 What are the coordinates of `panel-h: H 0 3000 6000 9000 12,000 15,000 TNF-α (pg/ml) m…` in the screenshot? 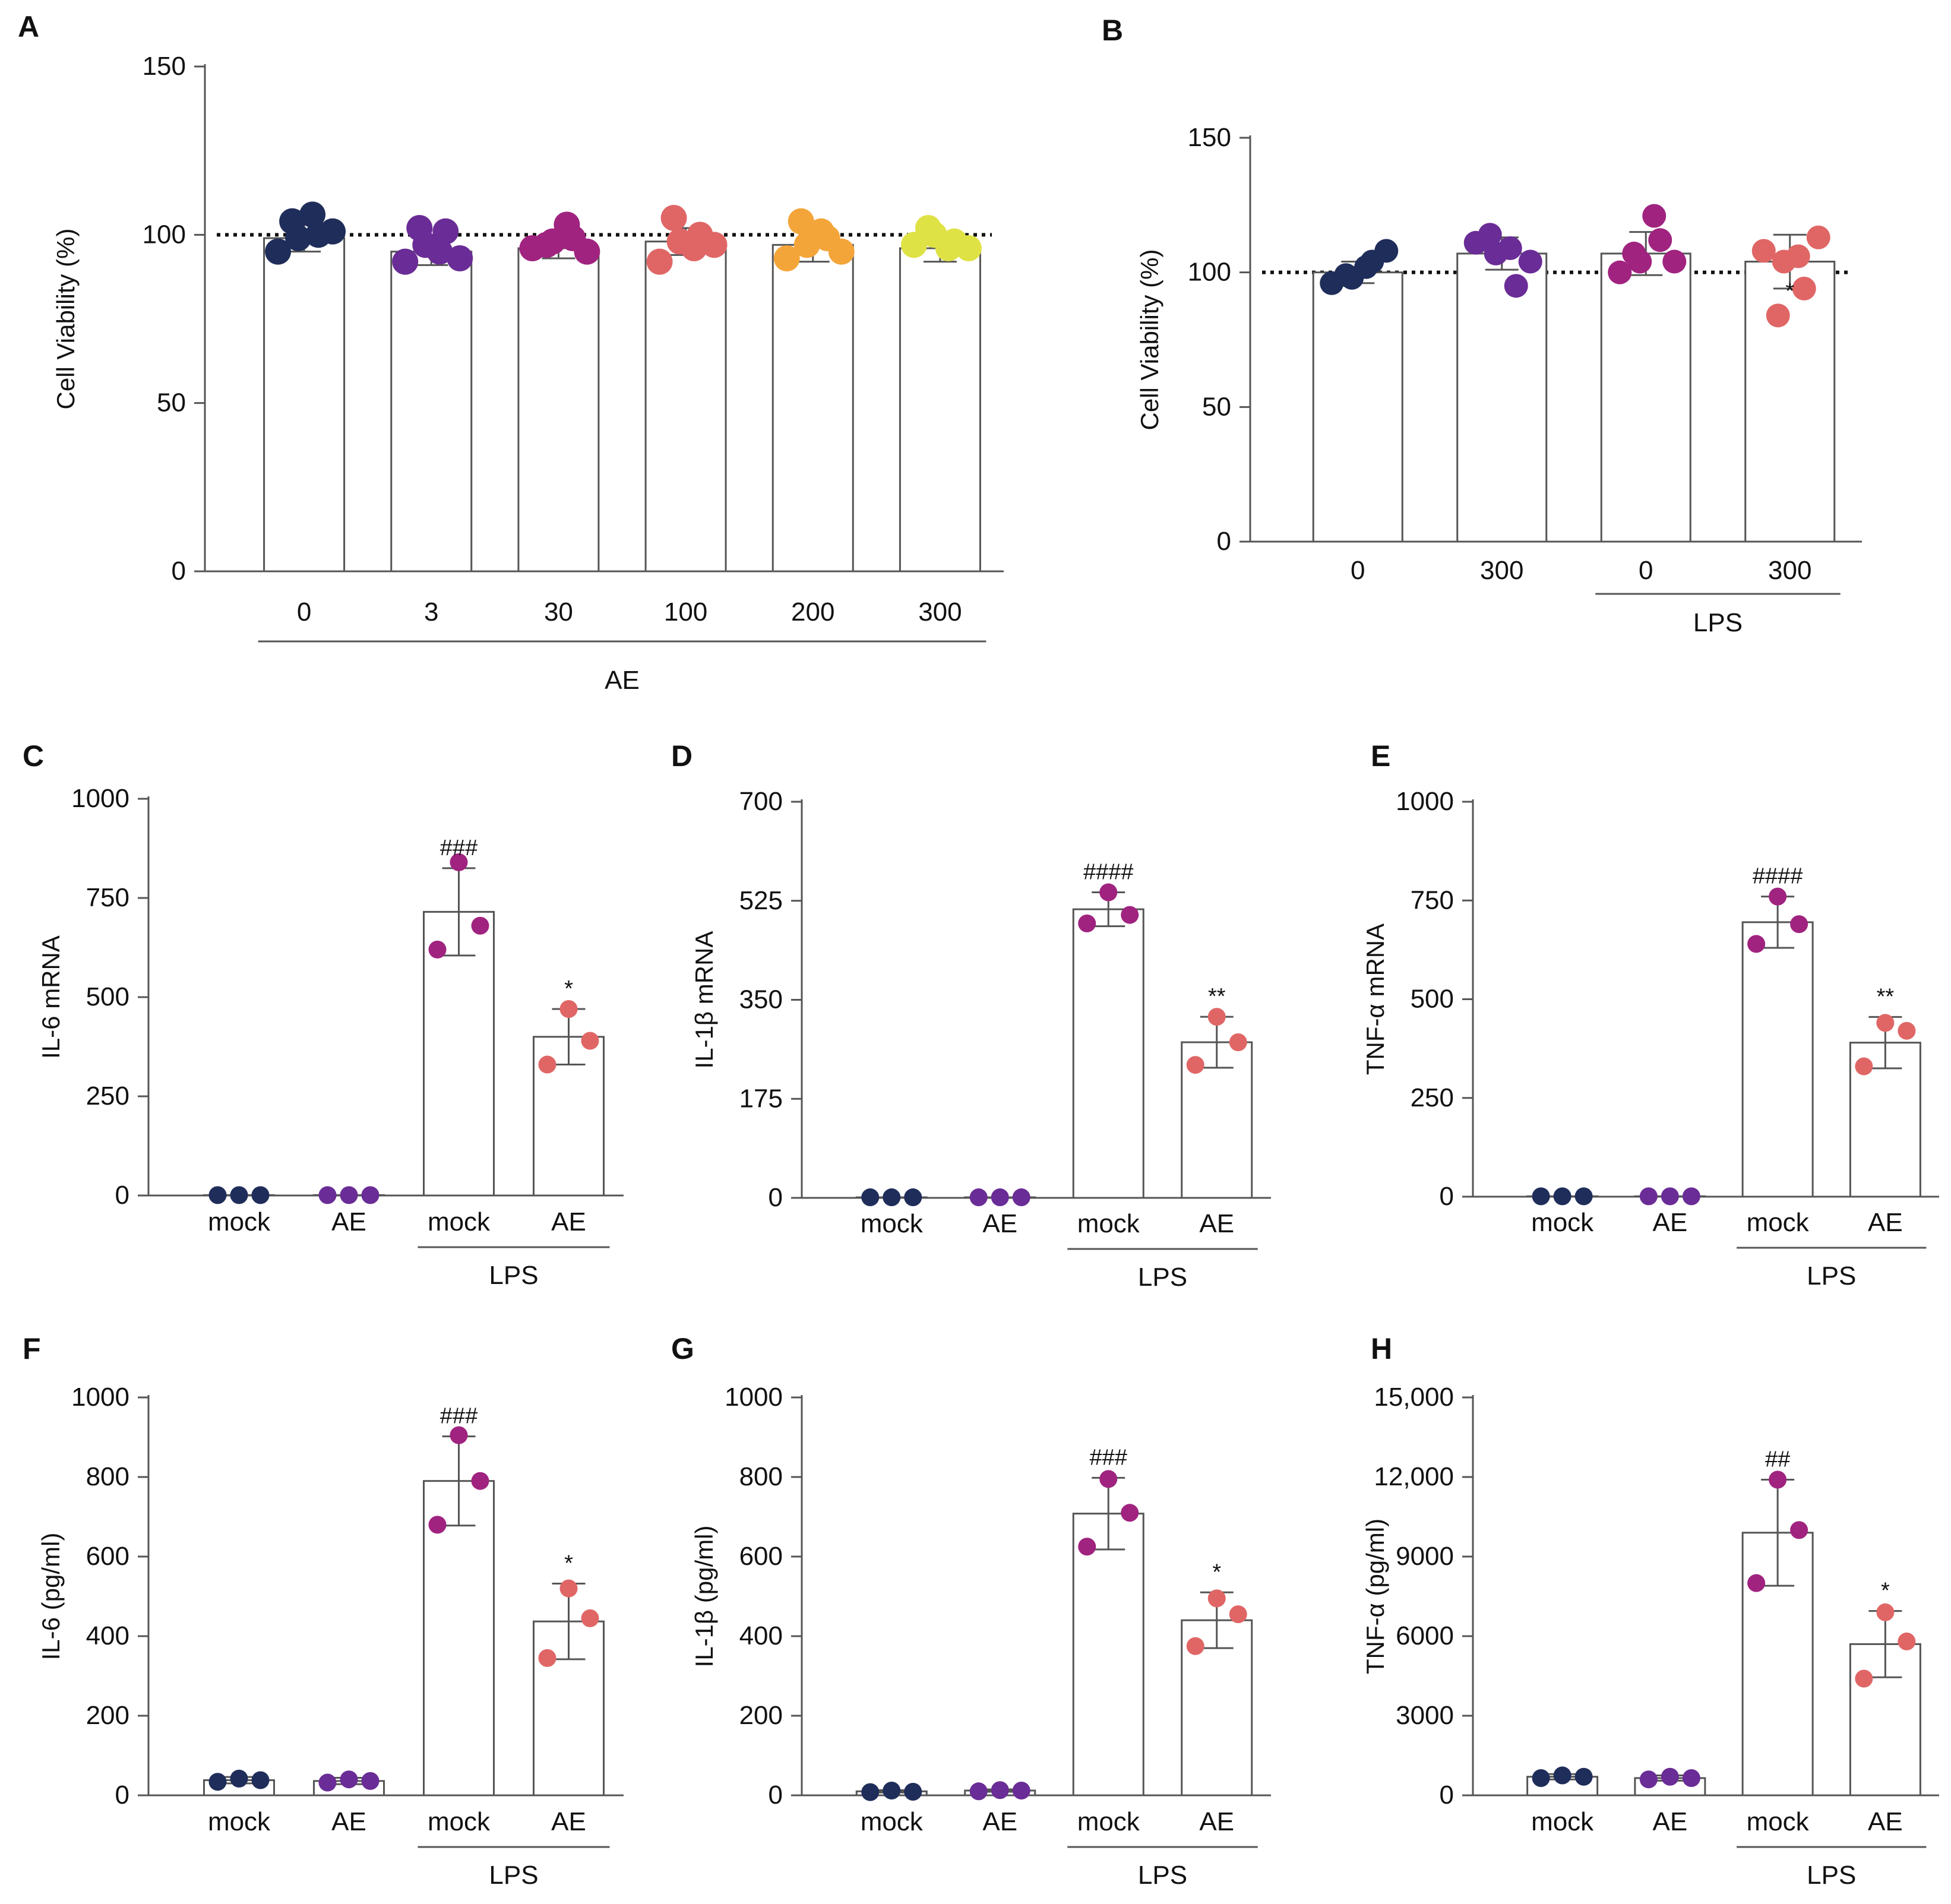 It's located at (1650, 1611).